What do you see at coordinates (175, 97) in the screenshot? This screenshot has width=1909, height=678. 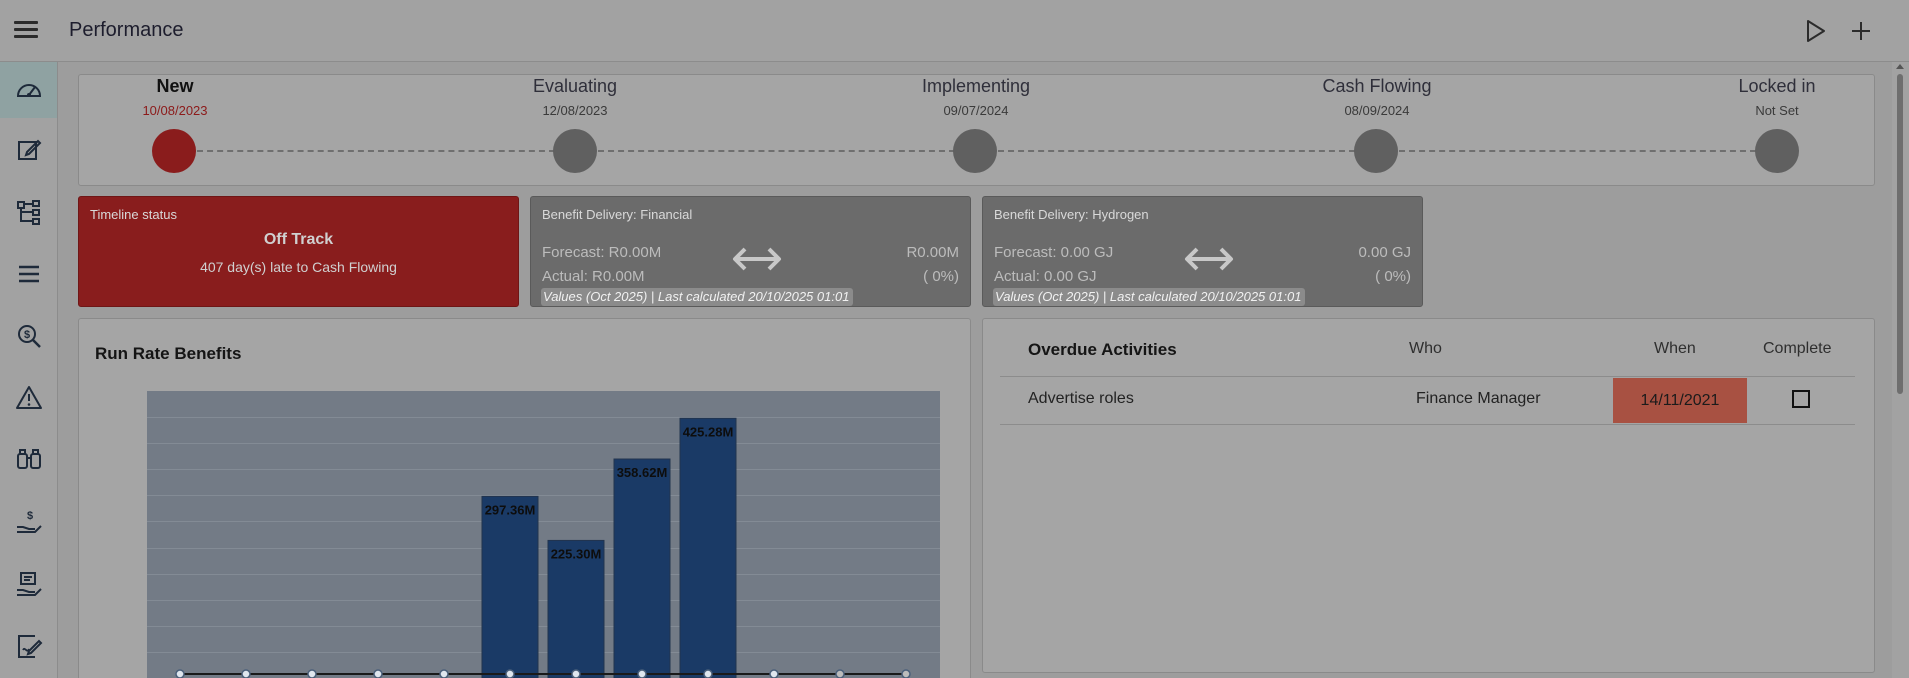 I see `stage-new: New 10/08/2023` at bounding box center [175, 97].